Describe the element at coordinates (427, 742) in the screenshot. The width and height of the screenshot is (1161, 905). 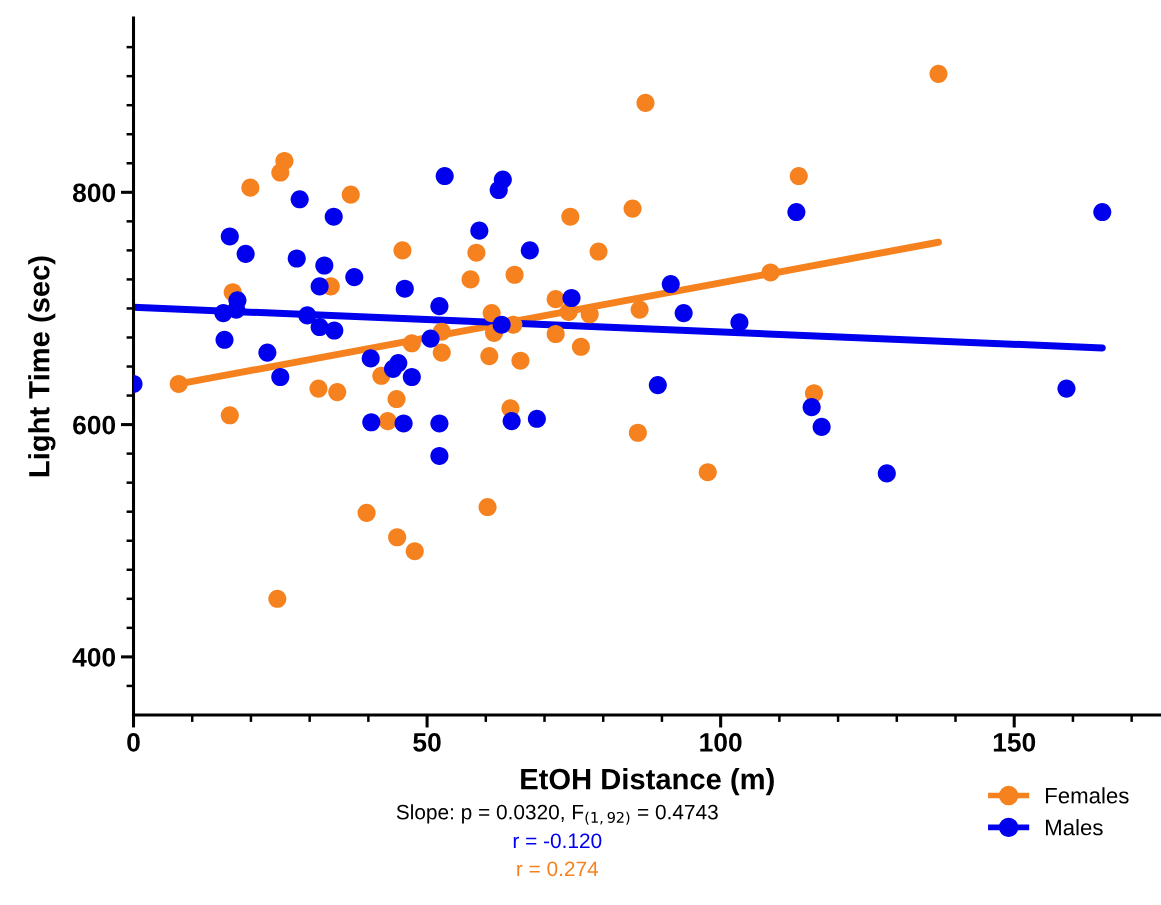
I see `x-tick-label: 50` at that location.